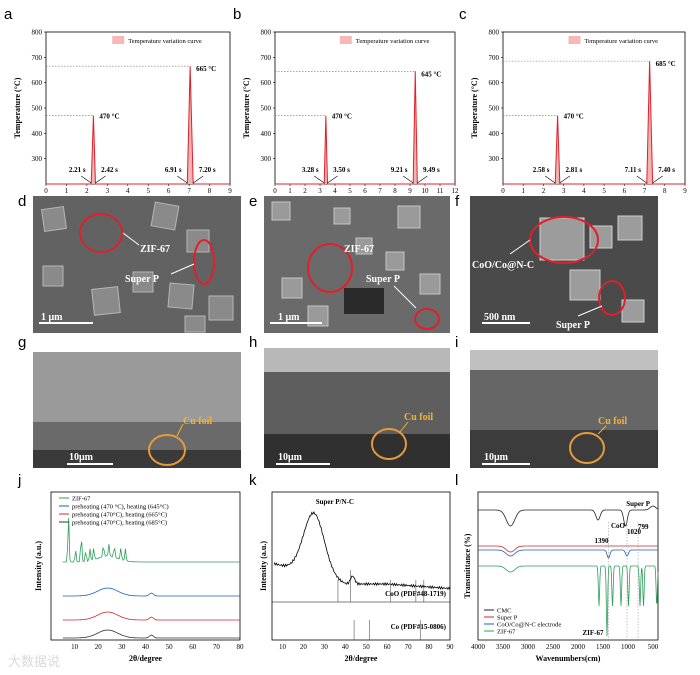 The height and width of the screenshot is (675, 700). I want to click on sem-g-circle-cu, so click(167, 450).